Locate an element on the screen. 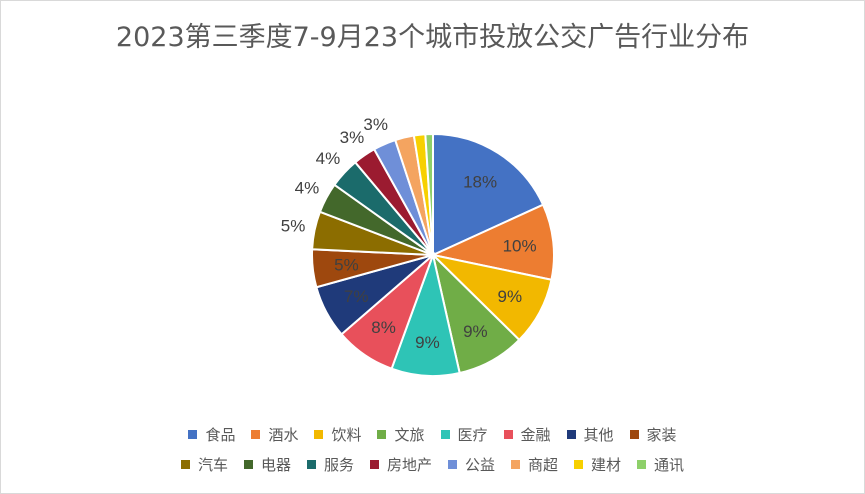 The image size is (865, 494). legend-item-通讯: 通讯 is located at coordinates (660, 464).